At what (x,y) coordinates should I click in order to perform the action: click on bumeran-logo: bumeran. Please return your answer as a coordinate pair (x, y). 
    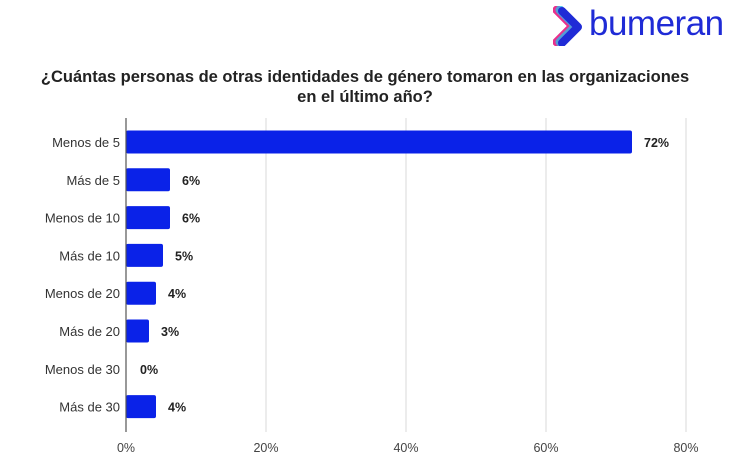
    Looking at the image, I should click on (638, 25).